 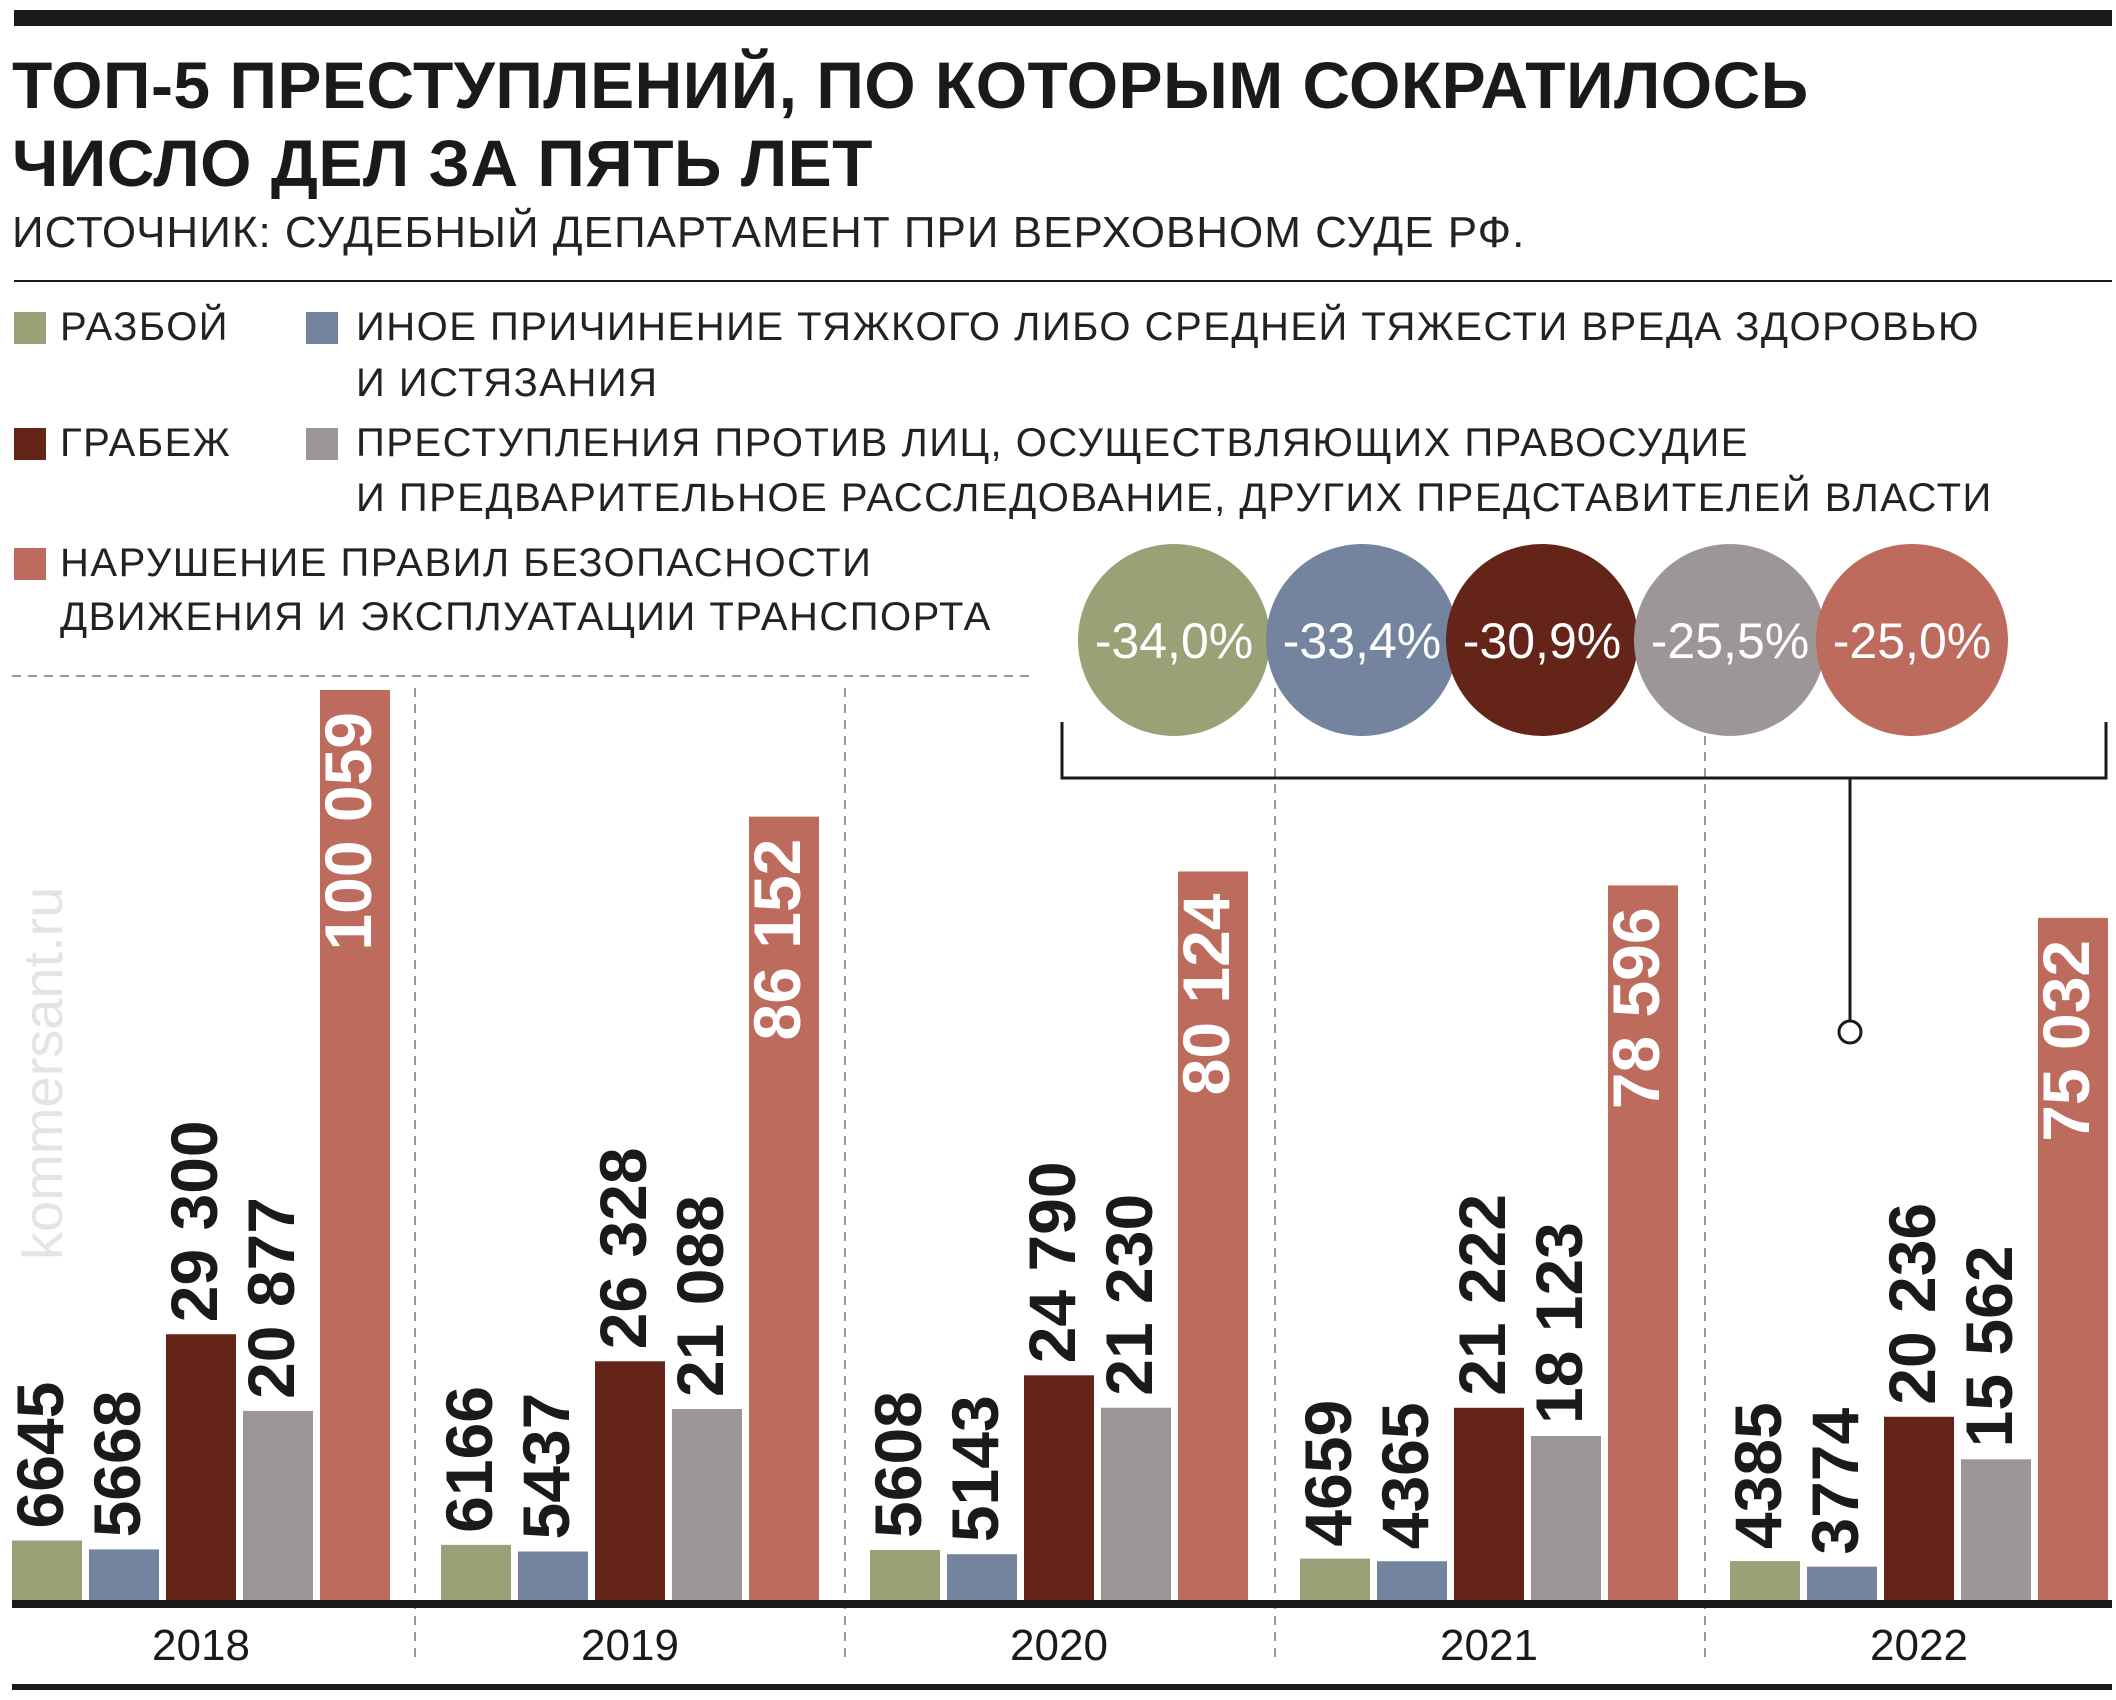 What do you see at coordinates (201, 1645) in the screenshot?
I see `x-tick-label-2018: 2018` at bounding box center [201, 1645].